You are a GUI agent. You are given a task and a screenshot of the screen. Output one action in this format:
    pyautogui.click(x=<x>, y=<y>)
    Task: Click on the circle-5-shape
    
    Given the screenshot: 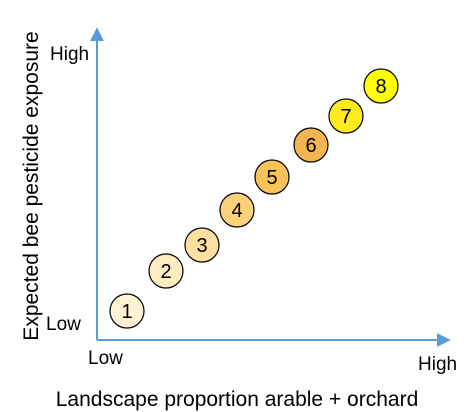 What is the action you would take?
    pyautogui.click(x=272, y=177)
    